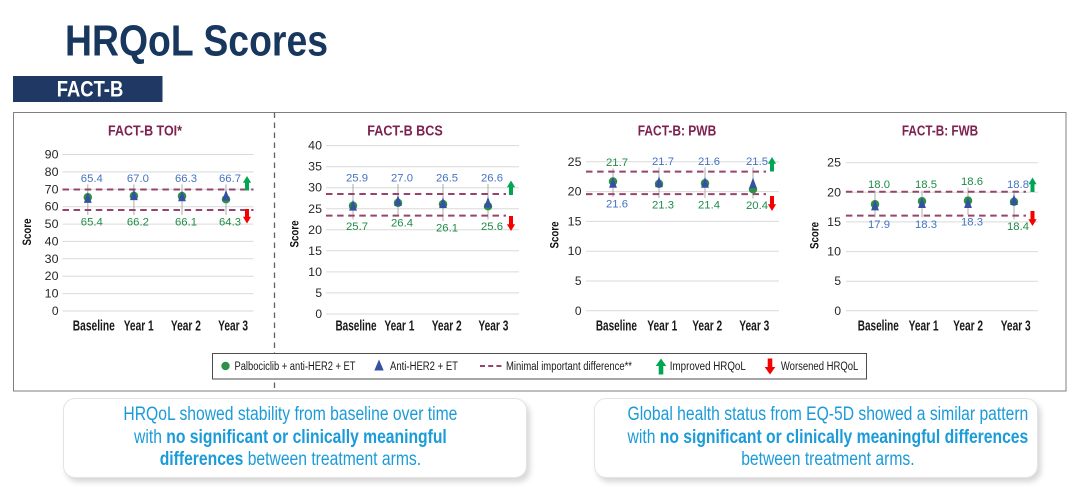 This screenshot has height=501, width=1080. I want to click on svg-text: 20.4, so click(757, 206).